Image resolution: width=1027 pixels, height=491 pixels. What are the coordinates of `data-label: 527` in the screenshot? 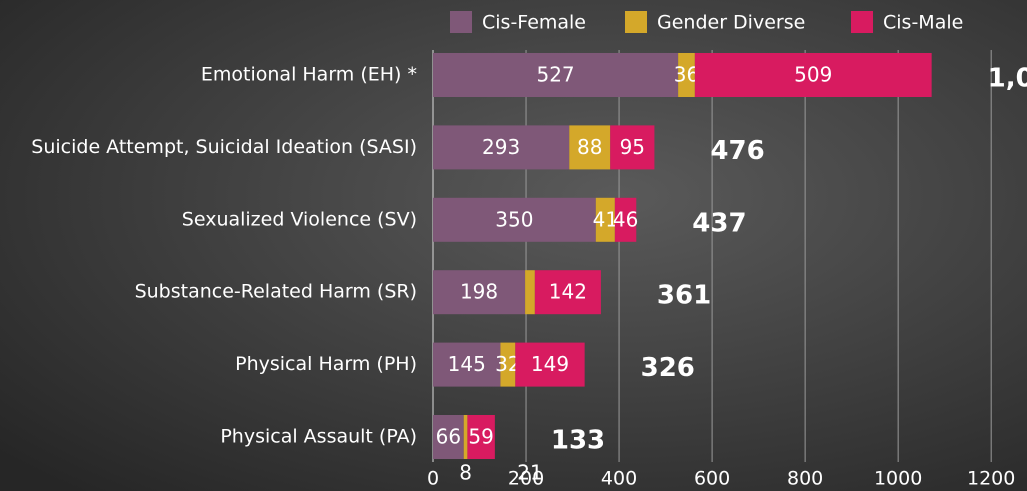 It's located at (555, 75).